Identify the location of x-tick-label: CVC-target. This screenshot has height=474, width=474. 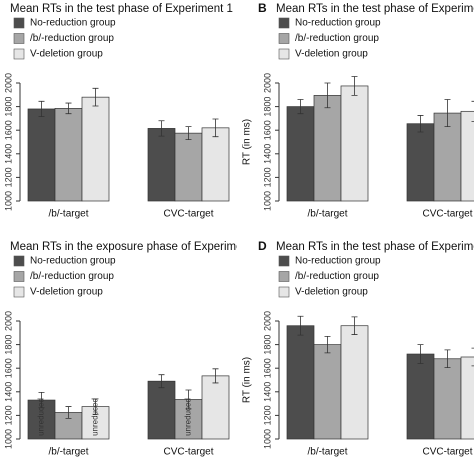
(447, 452).